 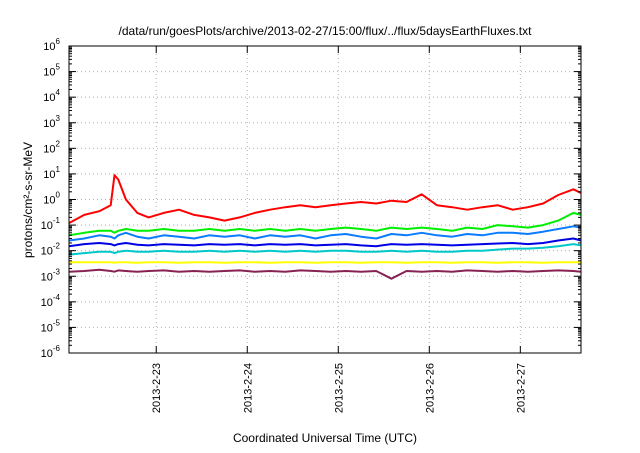 What do you see at coordinates (430, 388) in the screenshot?
I see `x-tick-label: 2013-2-26` at bounding box center [430, 388].